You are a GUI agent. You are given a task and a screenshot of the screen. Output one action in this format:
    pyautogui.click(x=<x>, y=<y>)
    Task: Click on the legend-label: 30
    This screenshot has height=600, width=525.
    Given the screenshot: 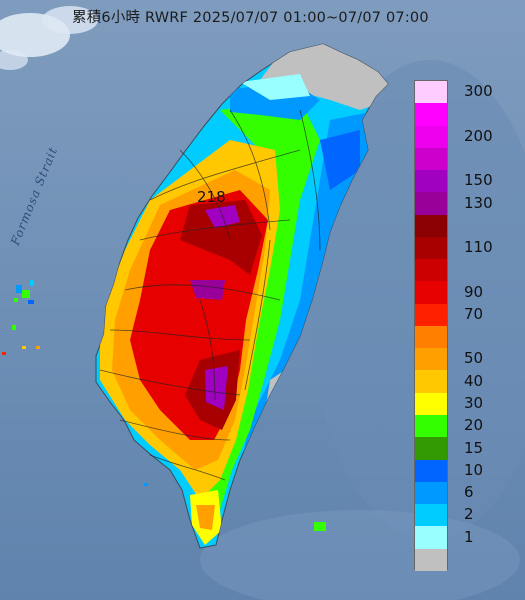 What is the action you would take?
    pyautogui.click(x=474, y=402)
    